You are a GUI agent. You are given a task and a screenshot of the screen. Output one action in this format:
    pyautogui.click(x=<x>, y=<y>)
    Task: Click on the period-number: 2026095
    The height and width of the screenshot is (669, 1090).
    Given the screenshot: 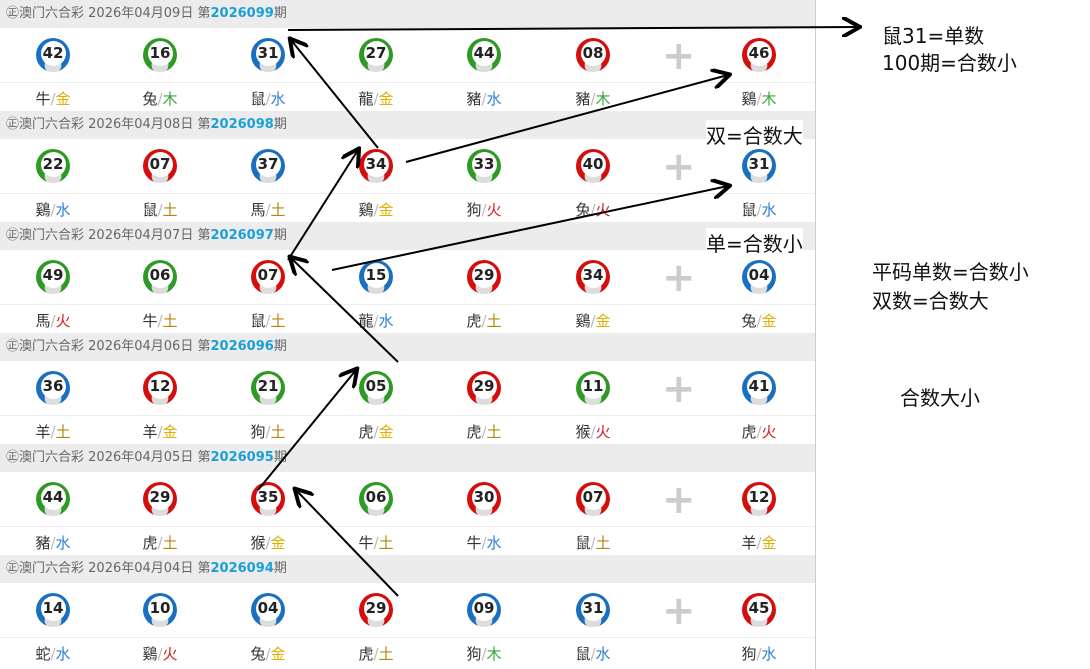 What is the action you would take?
    pyautogui.click(x=242, y=457)
    